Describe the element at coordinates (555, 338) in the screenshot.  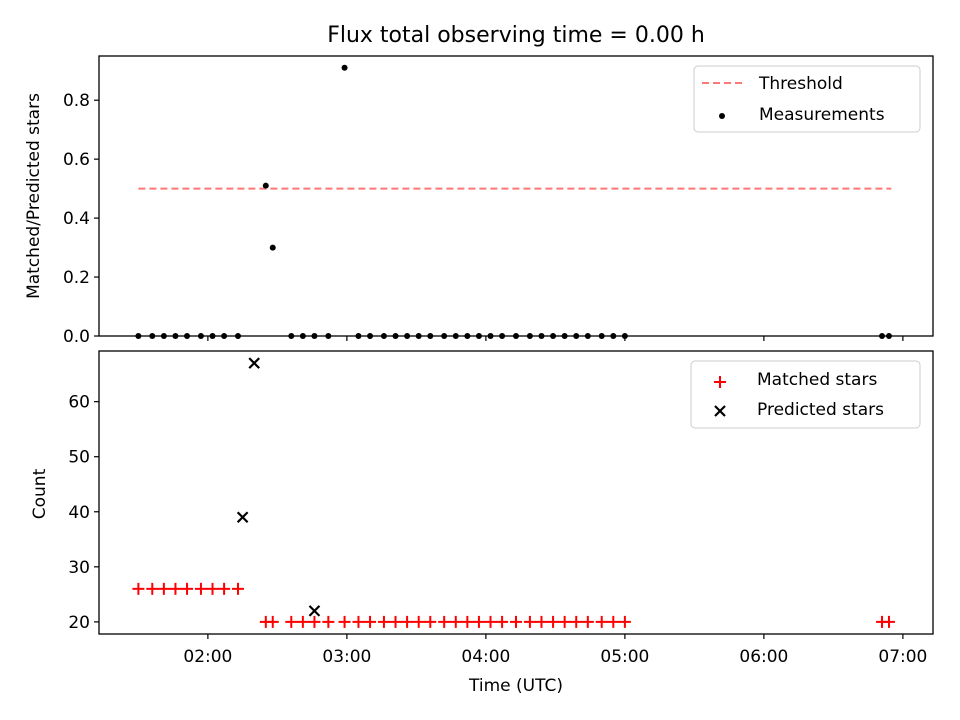
I see `top-x-ticks` at that location.